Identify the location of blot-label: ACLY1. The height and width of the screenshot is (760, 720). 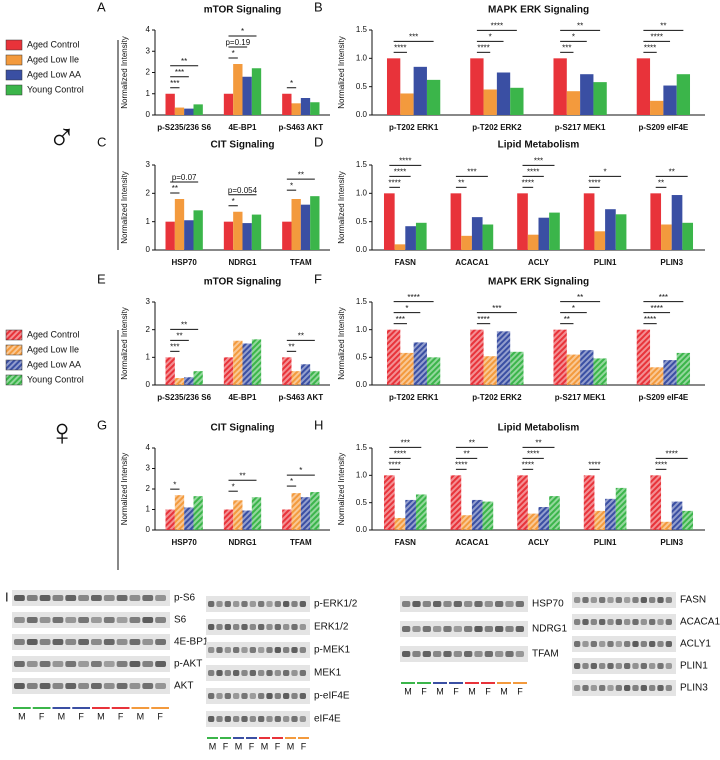
(695, 644).